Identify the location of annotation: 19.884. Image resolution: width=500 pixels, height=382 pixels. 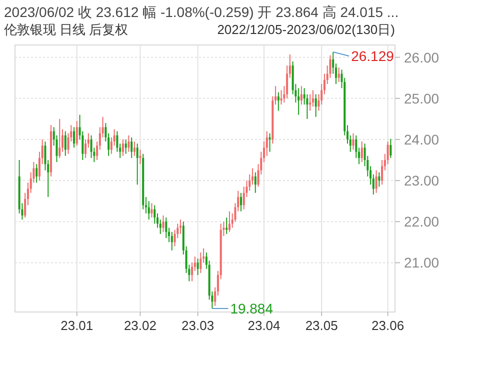
(252, 308).